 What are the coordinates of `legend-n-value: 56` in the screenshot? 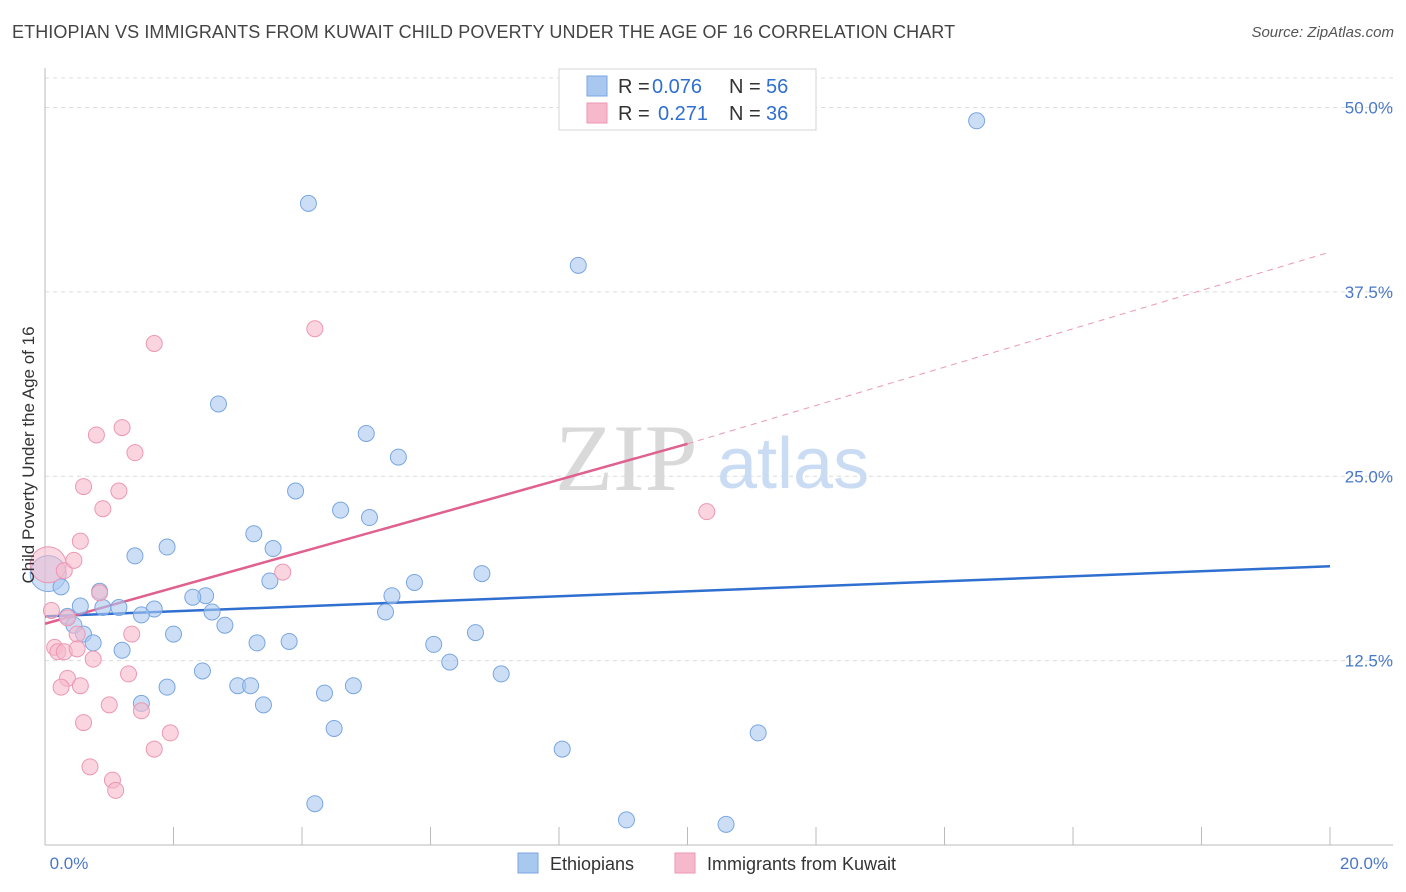 It's located at (777, 87).